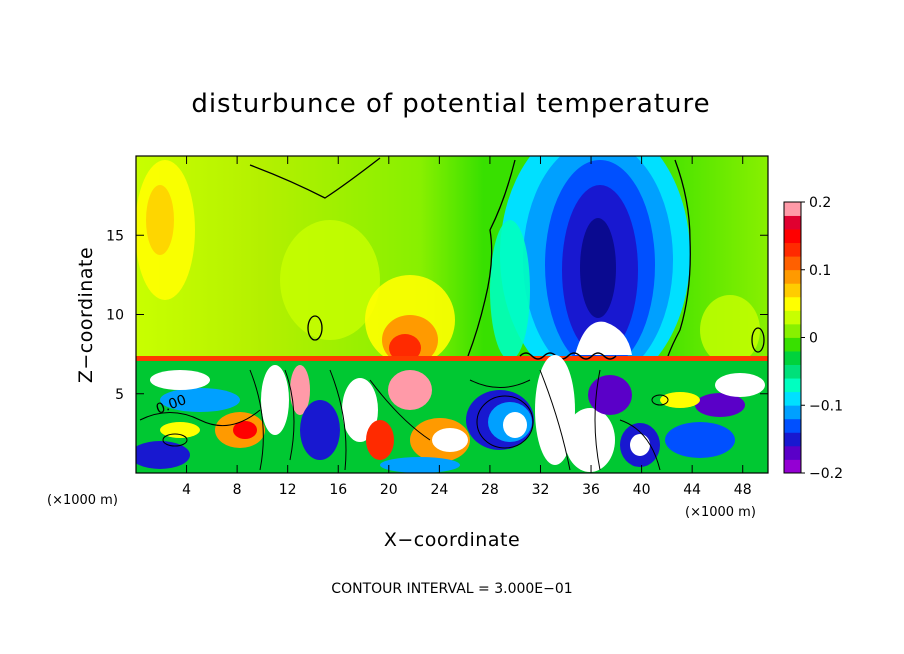 Image resolution: width=904 pixels, height=654 pixels. What do you see at coordinates (338, 490) in the screenshot?
I see `x-tick-label: 16` at bounding box center [338, 490].